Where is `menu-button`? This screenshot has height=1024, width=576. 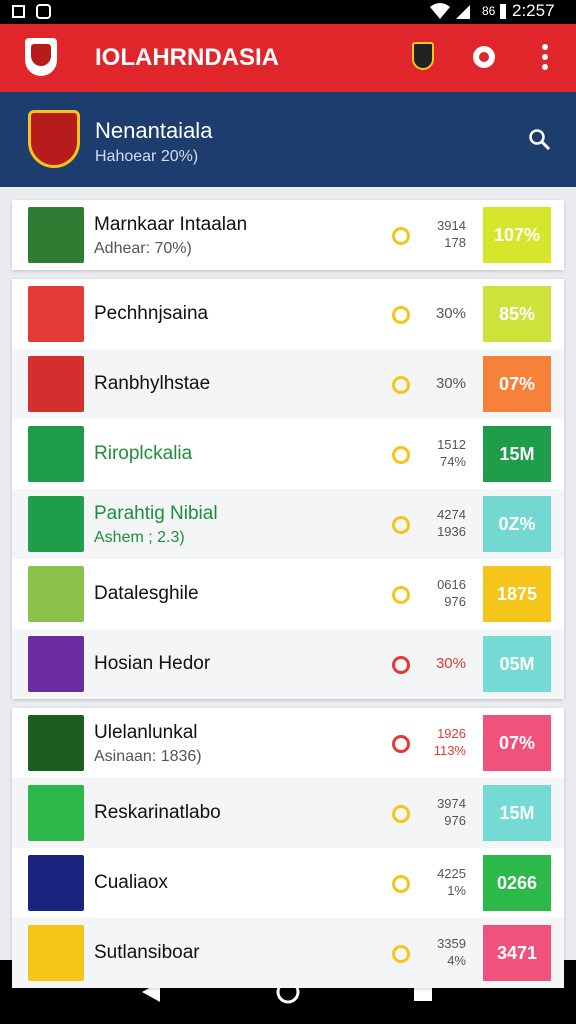
menu-button is located at coordinates (545, 57).